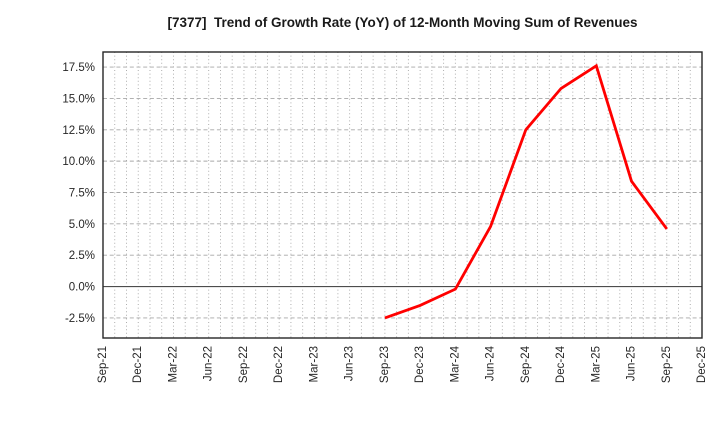 The height and width of the screenshot is (440, 720). Describe the element at coordinates (350, 363) in the screenshot. I see `x-tick-label: Jun-23` at that location.